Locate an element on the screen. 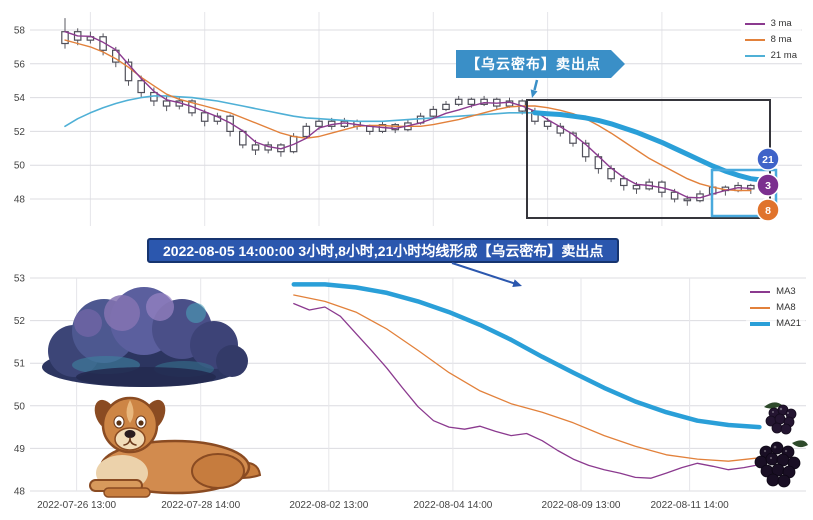 The height and width of the screenshot is (520, 813). svg-text: 53 is located at coordinates (20, 279).